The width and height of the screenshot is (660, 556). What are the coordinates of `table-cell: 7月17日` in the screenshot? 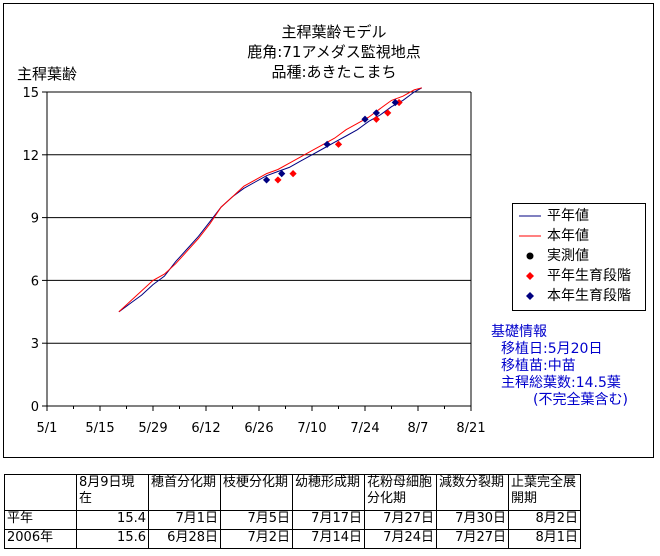 It's located at (328, 520).